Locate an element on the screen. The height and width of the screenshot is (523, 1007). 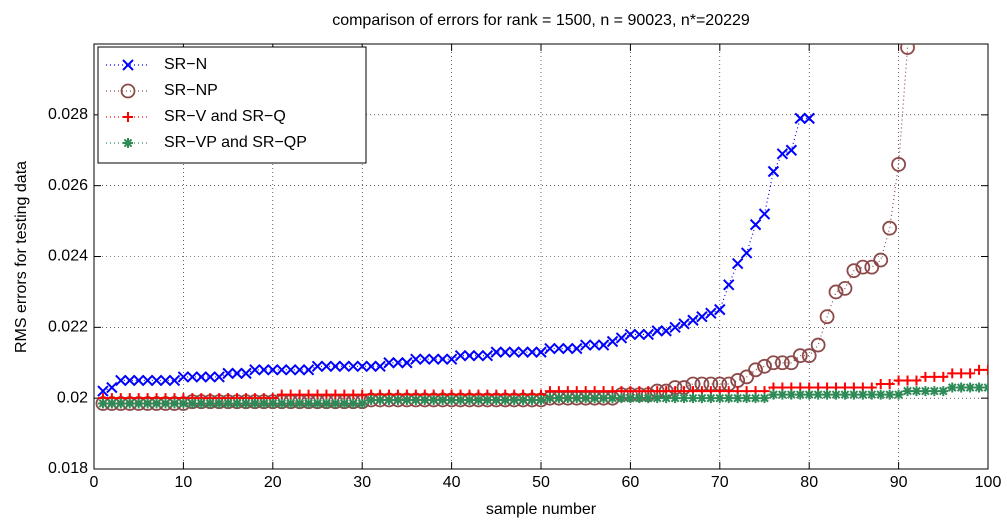
y-tick-label: 0.022 is located at coordinates (68, 327).